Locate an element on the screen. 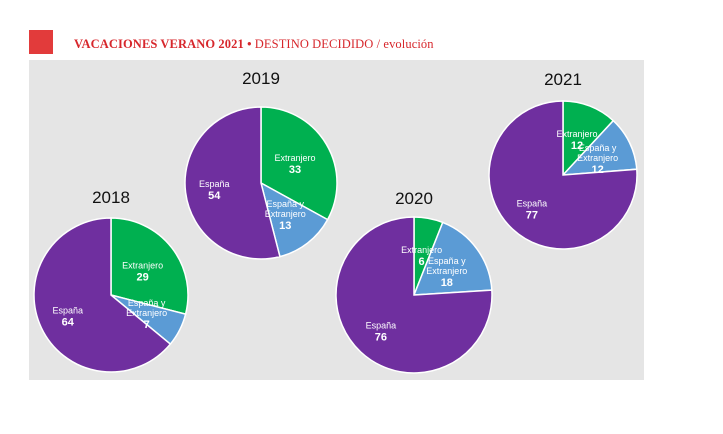  pie-title: 2020 is located at coordinates (414, 198).